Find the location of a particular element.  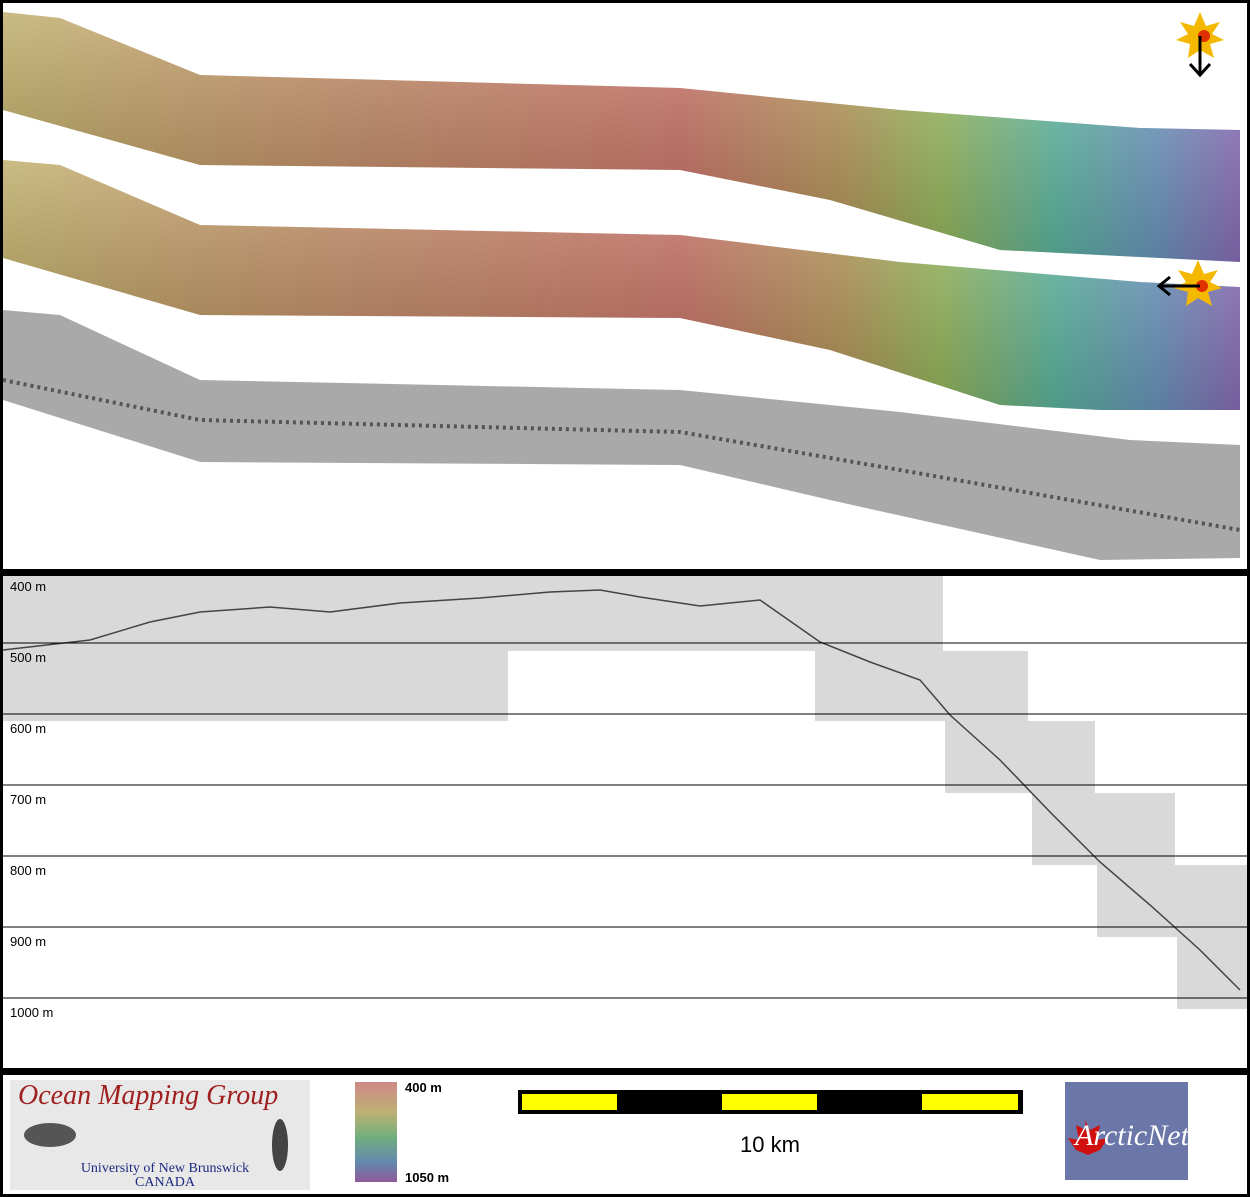

depth-label: 700 m is located at coordinates (28, 799).